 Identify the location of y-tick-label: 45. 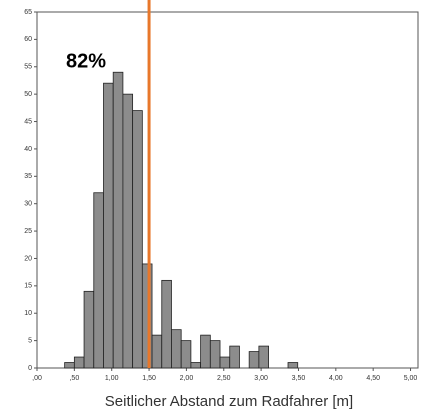
(28, 121).